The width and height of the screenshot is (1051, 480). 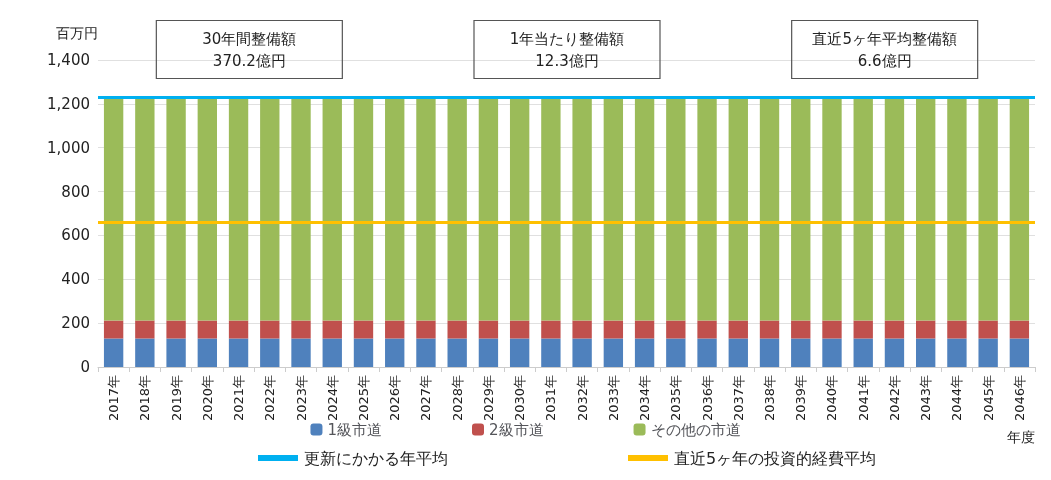 I want to click on x-tick-label: 2022年, so click(x=270, y=398).